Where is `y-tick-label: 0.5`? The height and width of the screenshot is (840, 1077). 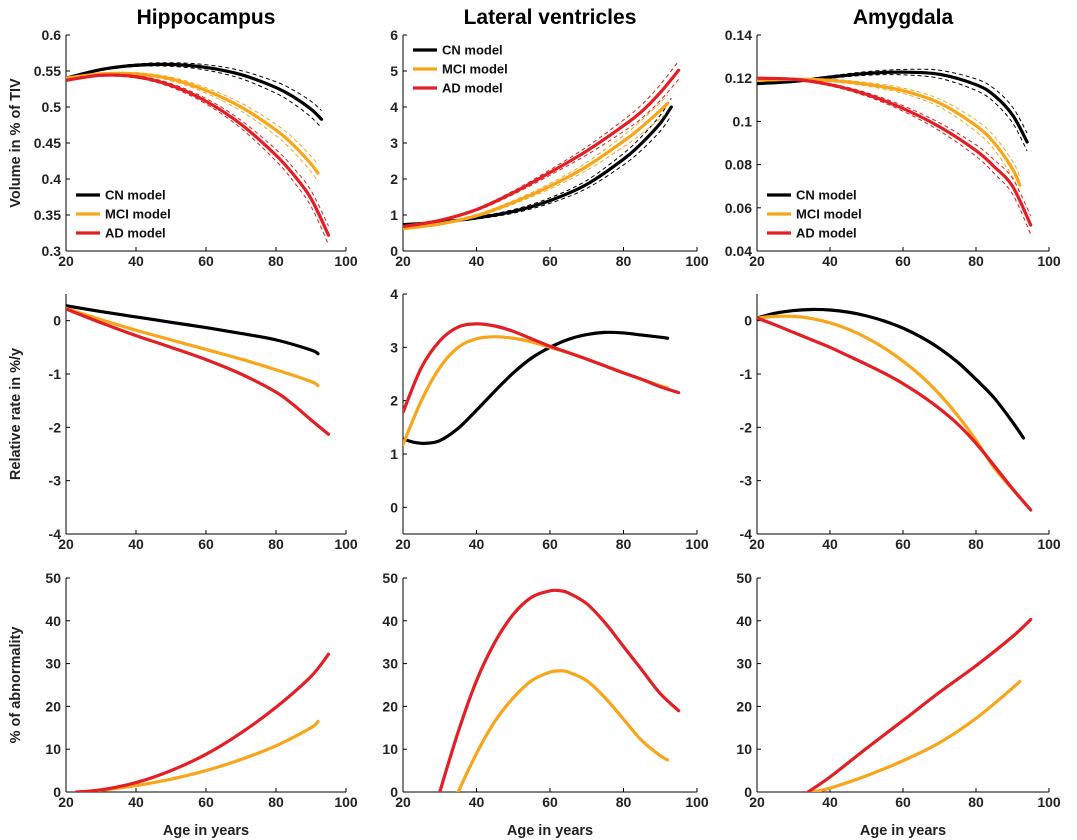
y-tick-label: 0.5 is located at coordinates (52, 107).